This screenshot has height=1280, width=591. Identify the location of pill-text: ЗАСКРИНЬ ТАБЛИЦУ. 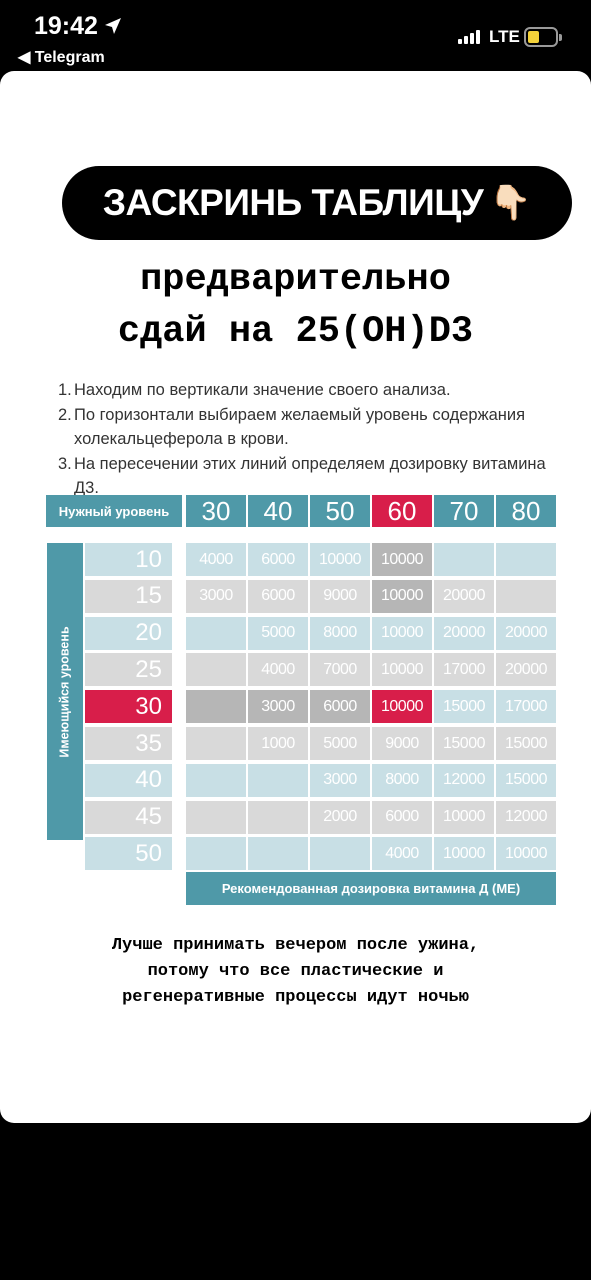
(293, 202).